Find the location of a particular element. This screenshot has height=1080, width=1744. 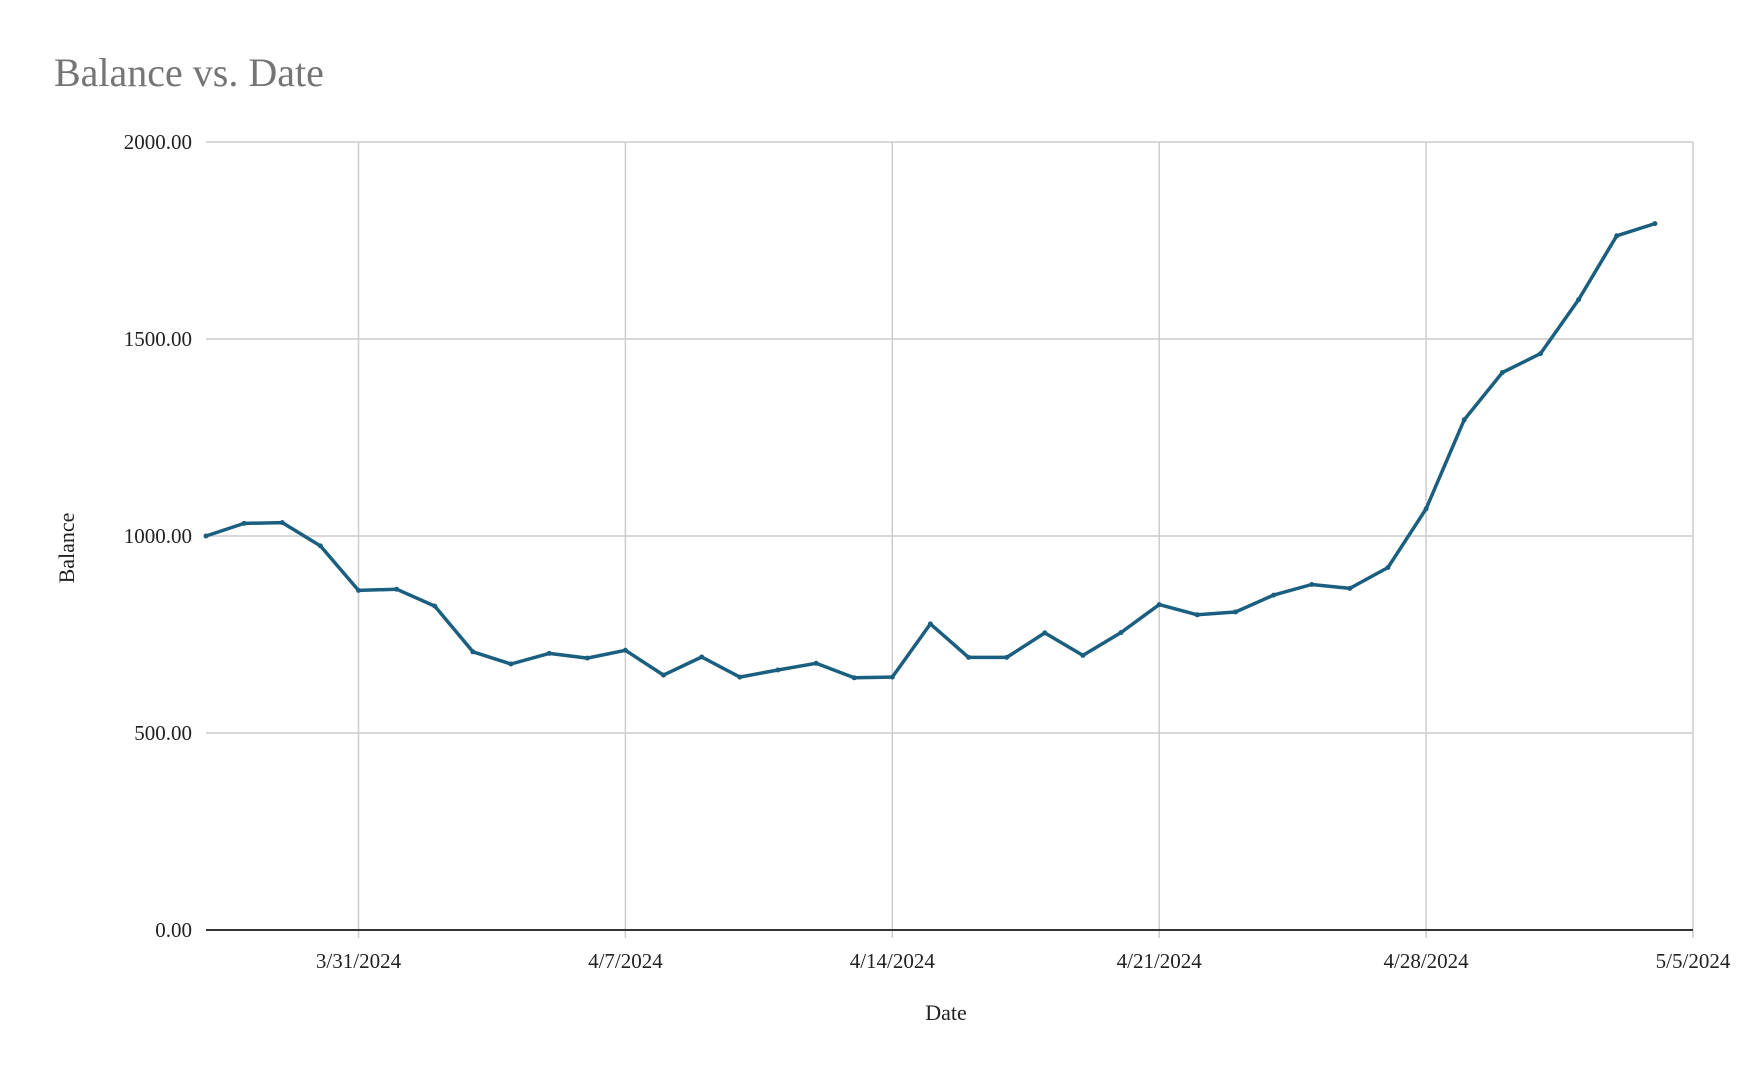

x-tick-label: 4/14/2024 is located at coordinates (893, 961).